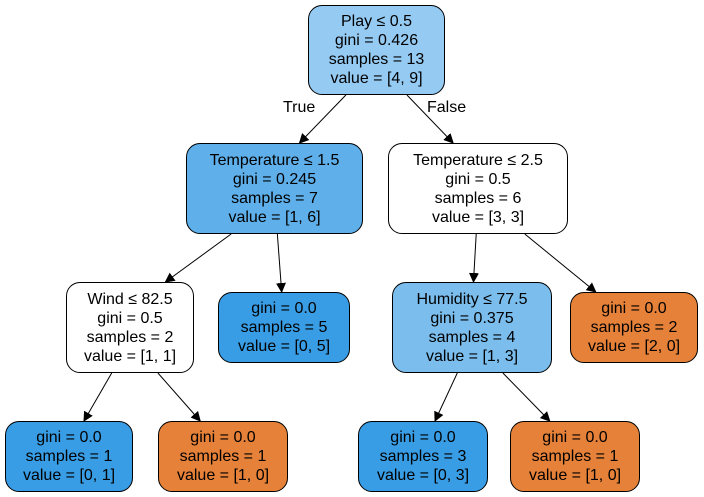  Describe the element at coordinates (478, 160) in the screenshot. I see `node-split-label: Temperature ≤ 2.5` at that location.